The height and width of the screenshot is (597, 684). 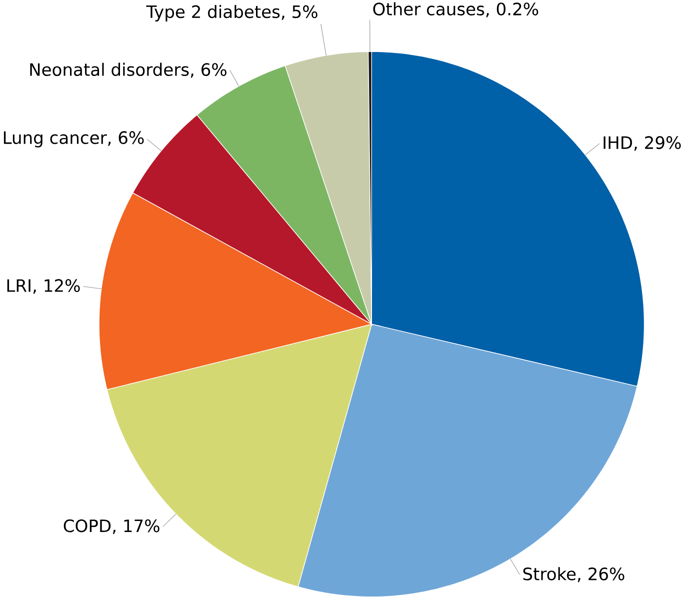 What do you see at coordinates (18, 285) in the screenshot?
I see `slice-label: LRI` at bounding box center [18, 285].